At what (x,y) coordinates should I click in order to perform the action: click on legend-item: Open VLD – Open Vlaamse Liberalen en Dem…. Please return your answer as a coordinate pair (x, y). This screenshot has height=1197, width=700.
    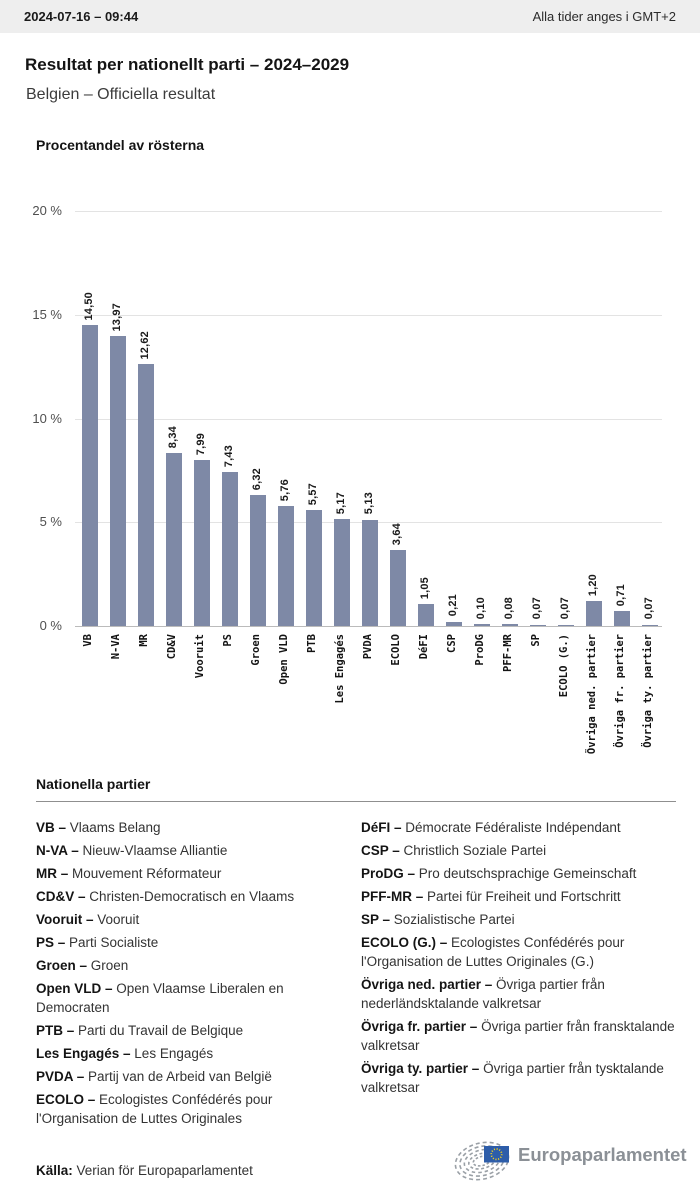
    Looking at the image, I should click on (187, 998).